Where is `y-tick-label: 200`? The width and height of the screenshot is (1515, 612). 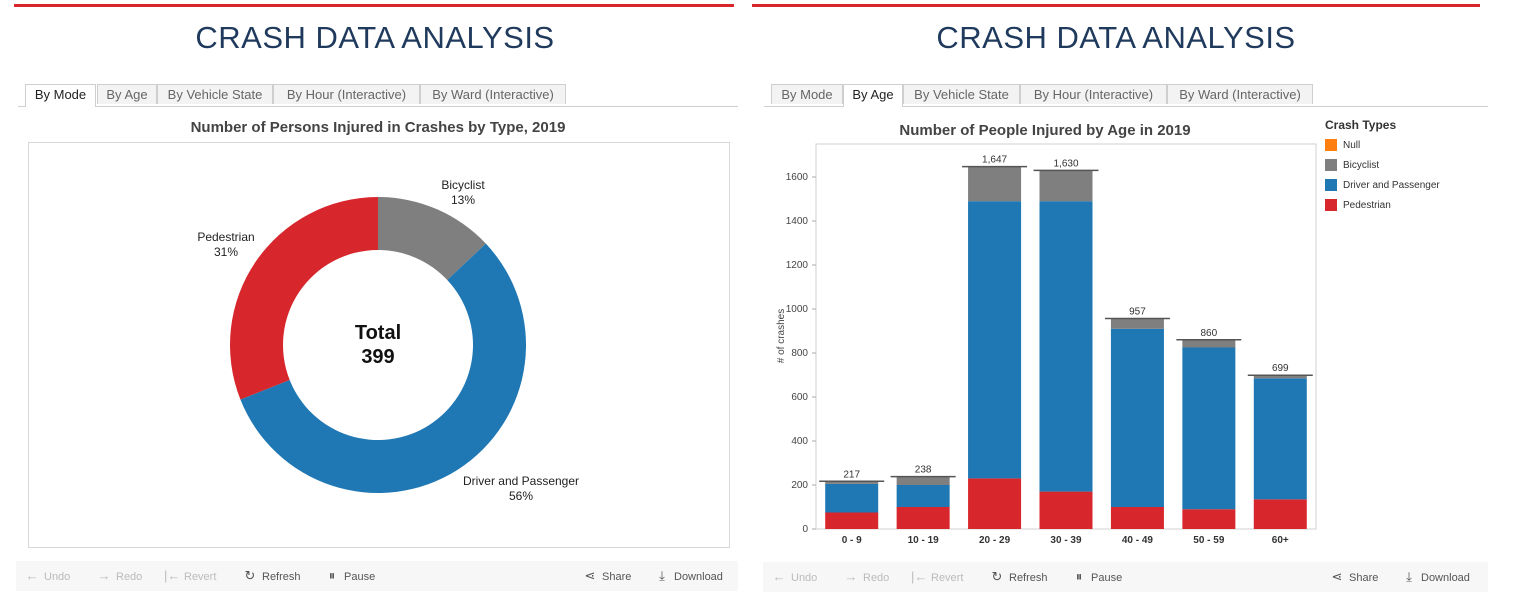
y-tick-label: 200 is located at coordinates (799, 485).